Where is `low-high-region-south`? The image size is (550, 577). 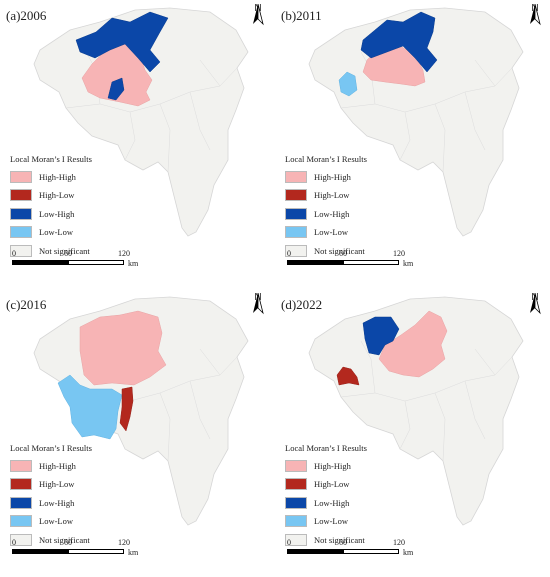
low-high-region-south is located at coordinates (116, 89).